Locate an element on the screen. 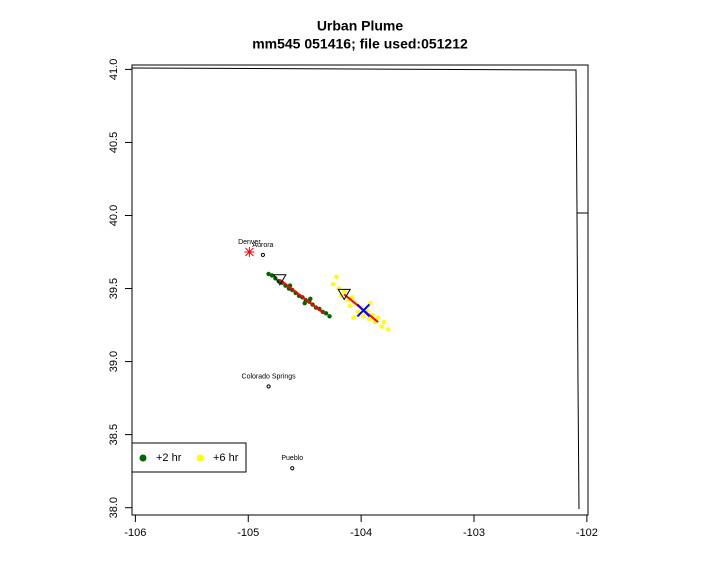 The width and height of the screenshot is (720, 576). x-tick-label: -106 is located at coordinates (135, 533).